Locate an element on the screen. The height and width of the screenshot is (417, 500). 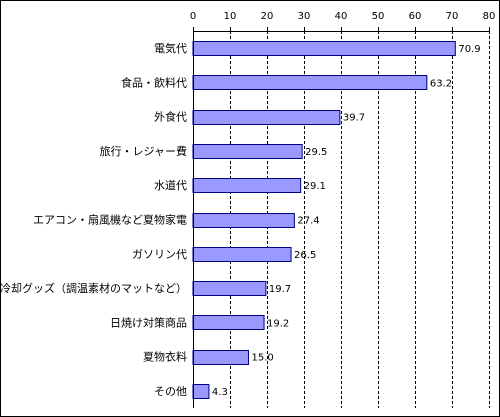
x-tick-label: 30 is located at coordinates (304, 16).